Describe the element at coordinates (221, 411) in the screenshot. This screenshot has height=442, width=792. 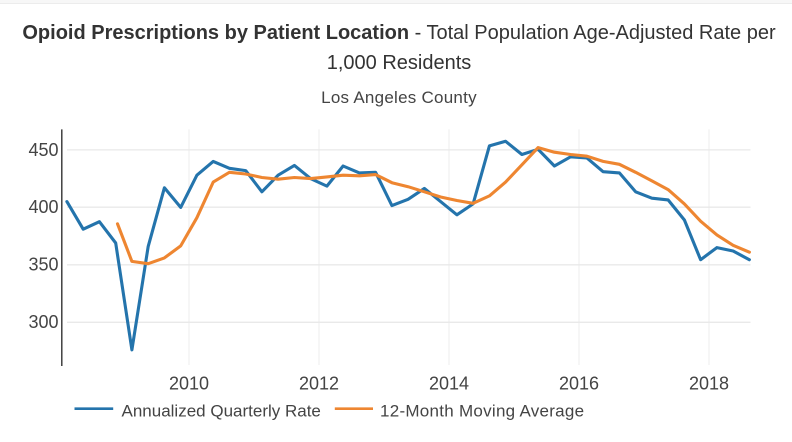
I see `svg-text: Annualized Quarterly Rate` at that location.